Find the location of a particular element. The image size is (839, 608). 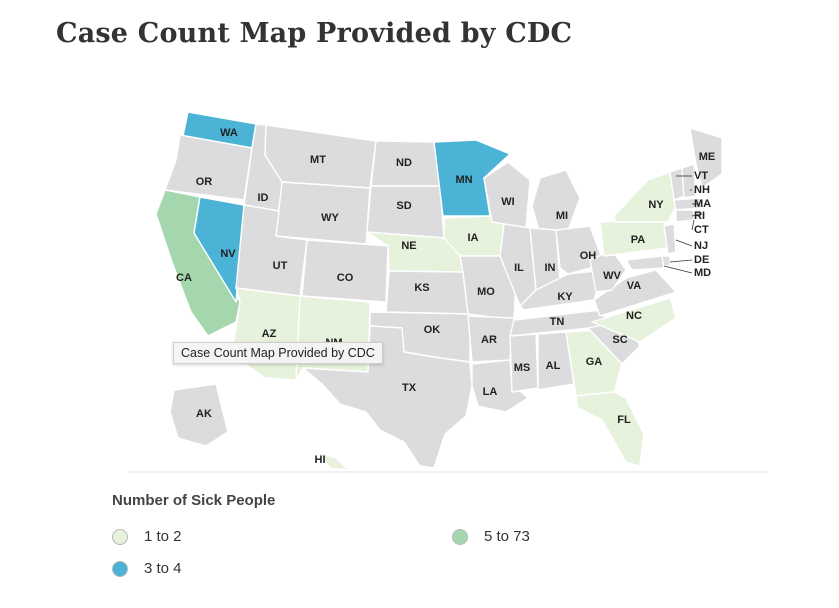

state-label-wy: WY is located at coordinates (330, 218).